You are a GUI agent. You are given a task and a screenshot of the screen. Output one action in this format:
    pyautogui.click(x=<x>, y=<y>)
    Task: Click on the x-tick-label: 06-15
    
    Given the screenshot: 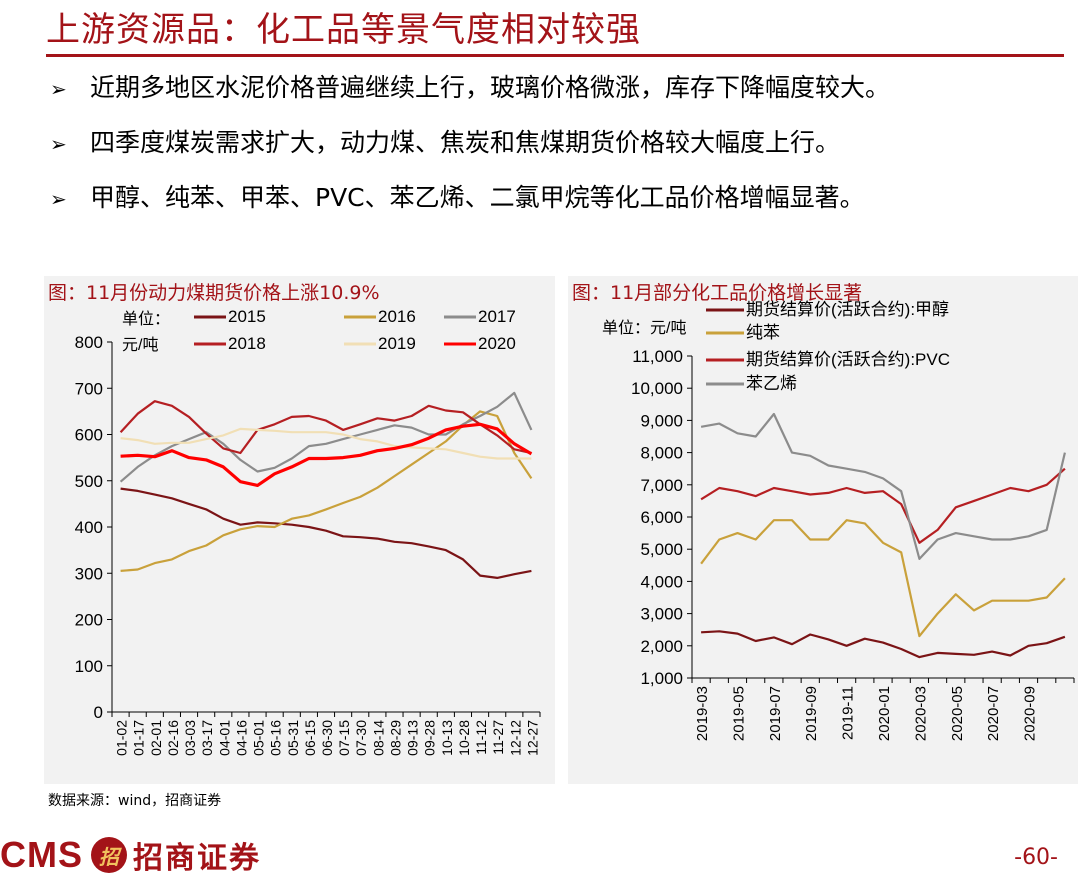 What is the action you would take?
    pyautogui.click(x=310, y=738)
    